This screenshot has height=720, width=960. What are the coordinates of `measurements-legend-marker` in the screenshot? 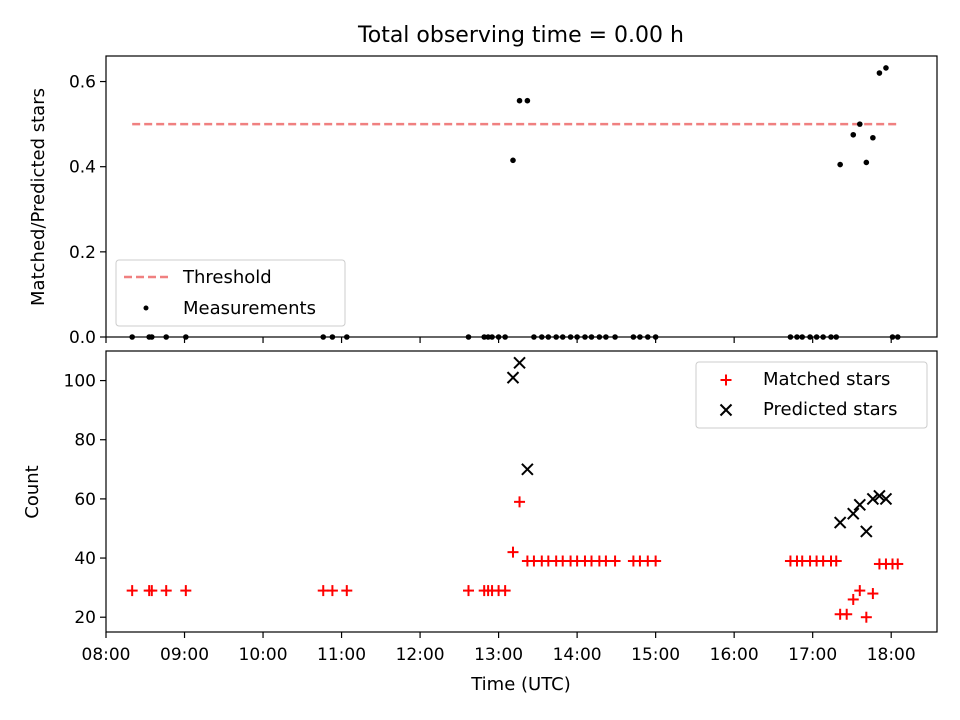 It's located at (146, 308).